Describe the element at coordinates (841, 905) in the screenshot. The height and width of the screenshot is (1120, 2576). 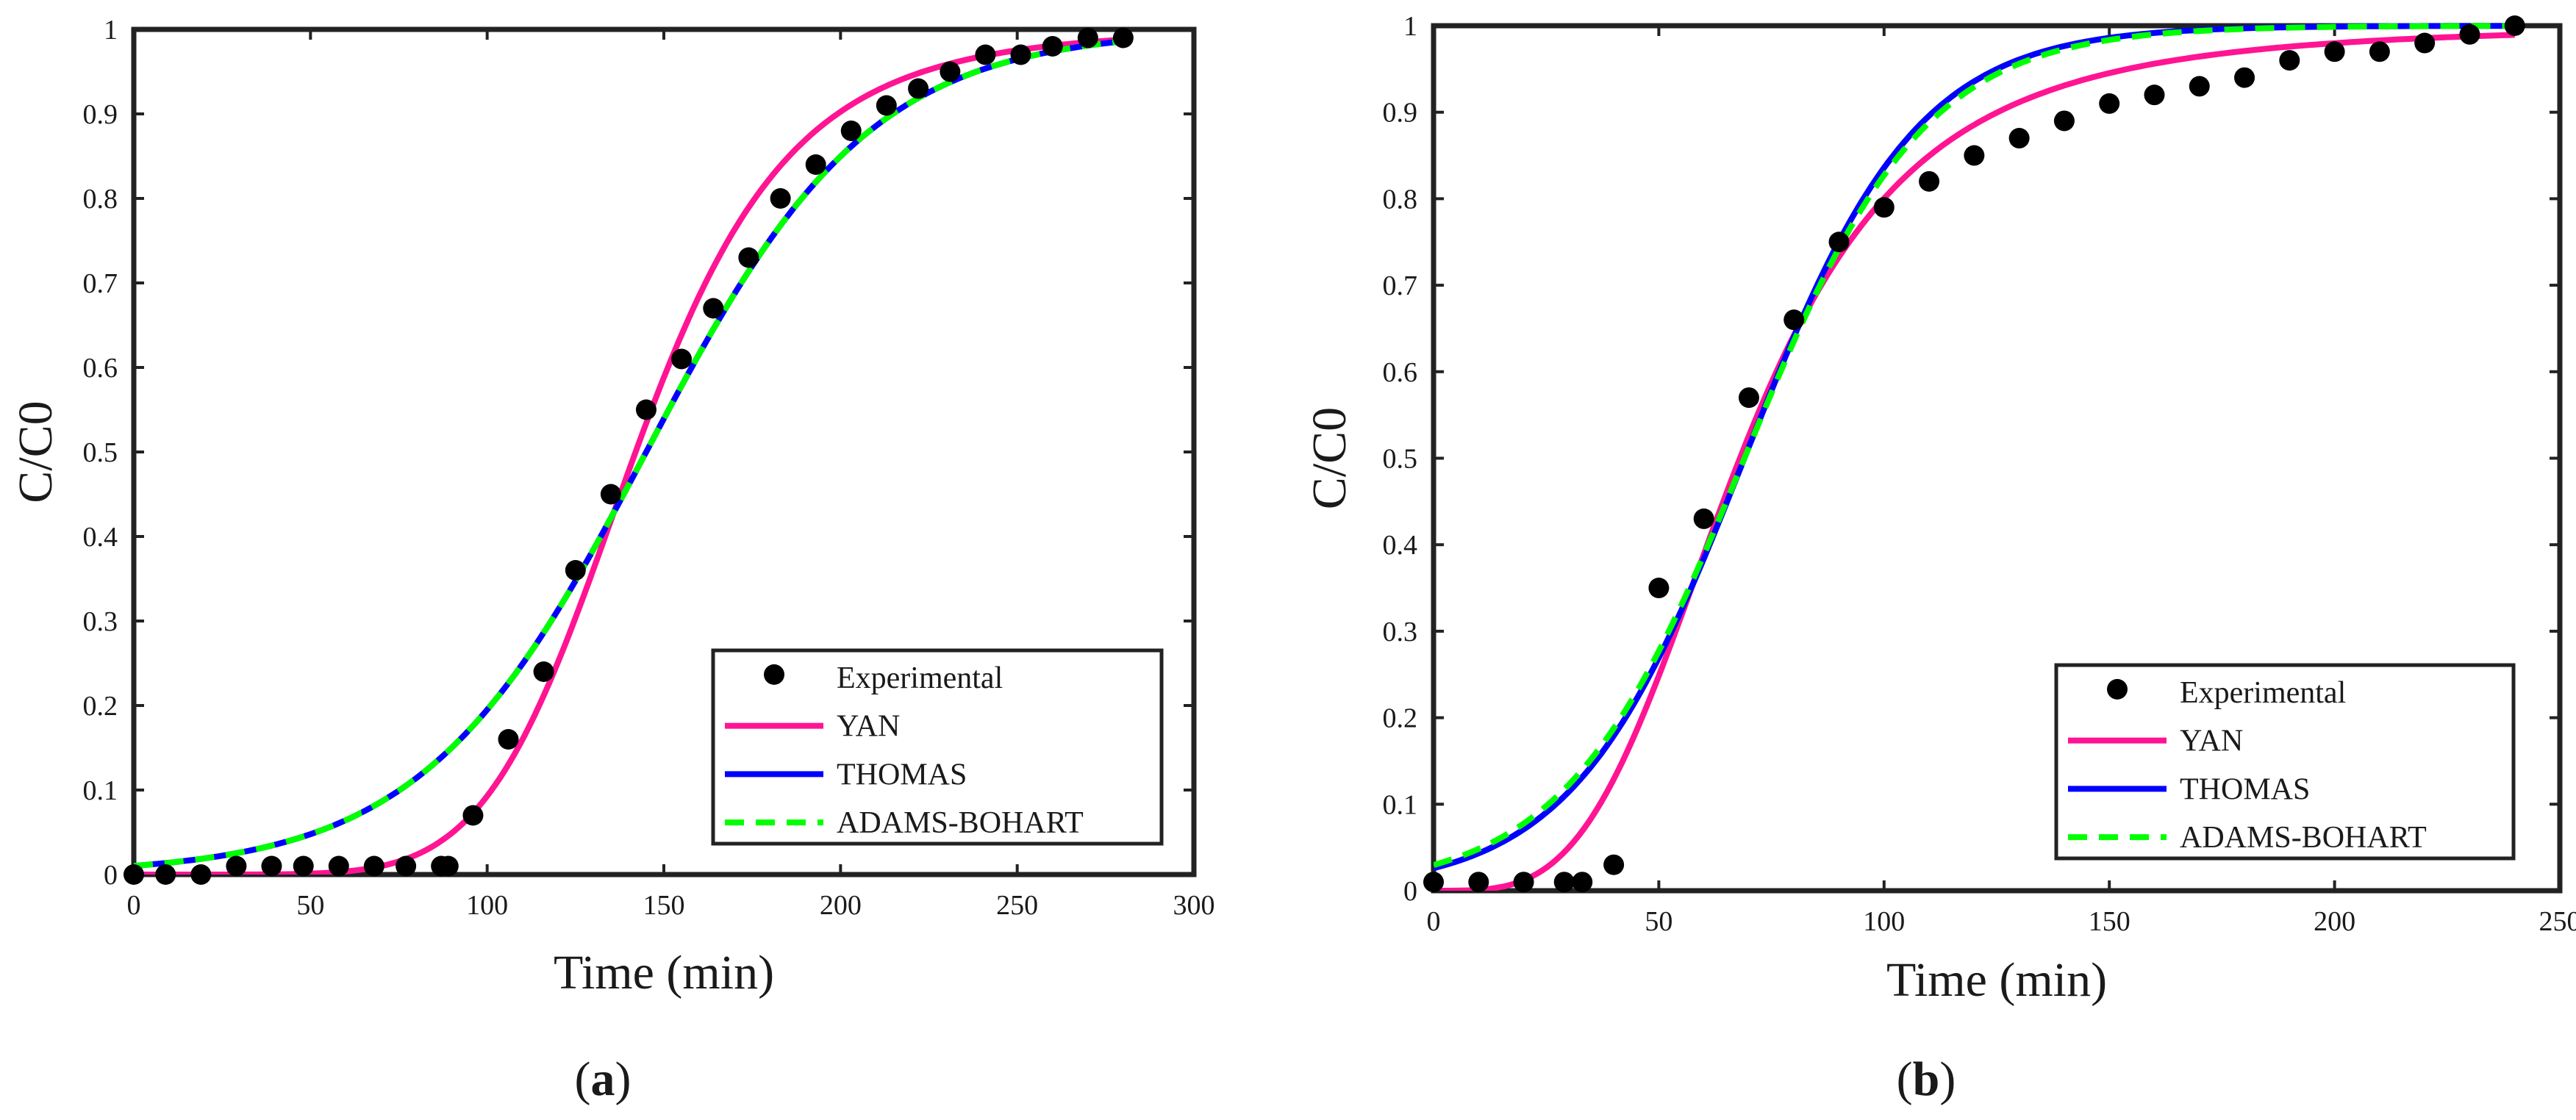
I see `x-tick-label: 200` at that location.